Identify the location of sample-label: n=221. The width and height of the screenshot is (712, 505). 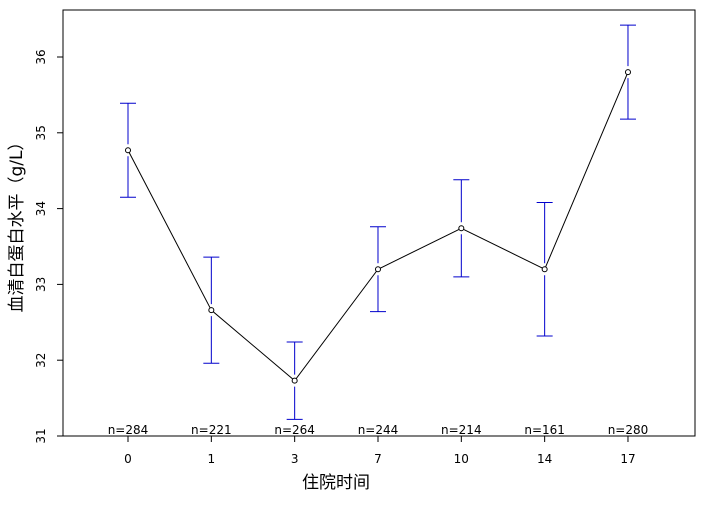
(211, 430).